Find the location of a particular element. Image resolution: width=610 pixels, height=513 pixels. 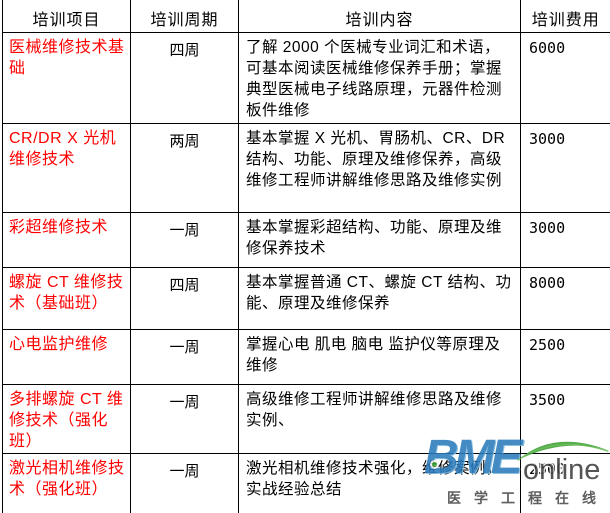

course-name: 激光相机维修技术（强化班） is located at coordinates (66, 482).